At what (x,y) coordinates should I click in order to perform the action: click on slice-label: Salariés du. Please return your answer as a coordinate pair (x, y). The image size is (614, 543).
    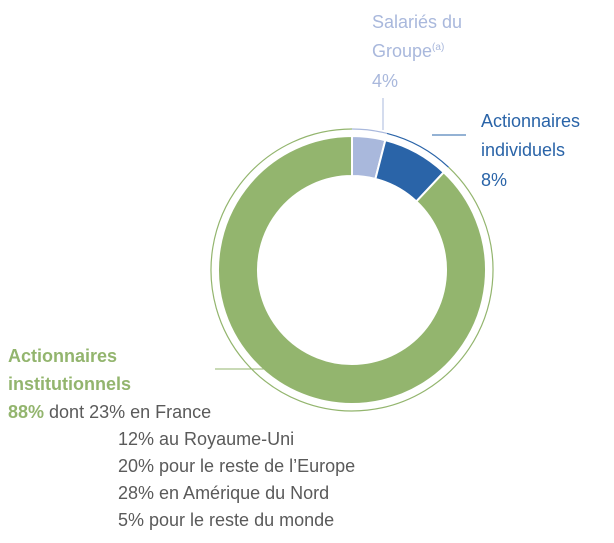
    Looking at the image, I should click on (417, 22).